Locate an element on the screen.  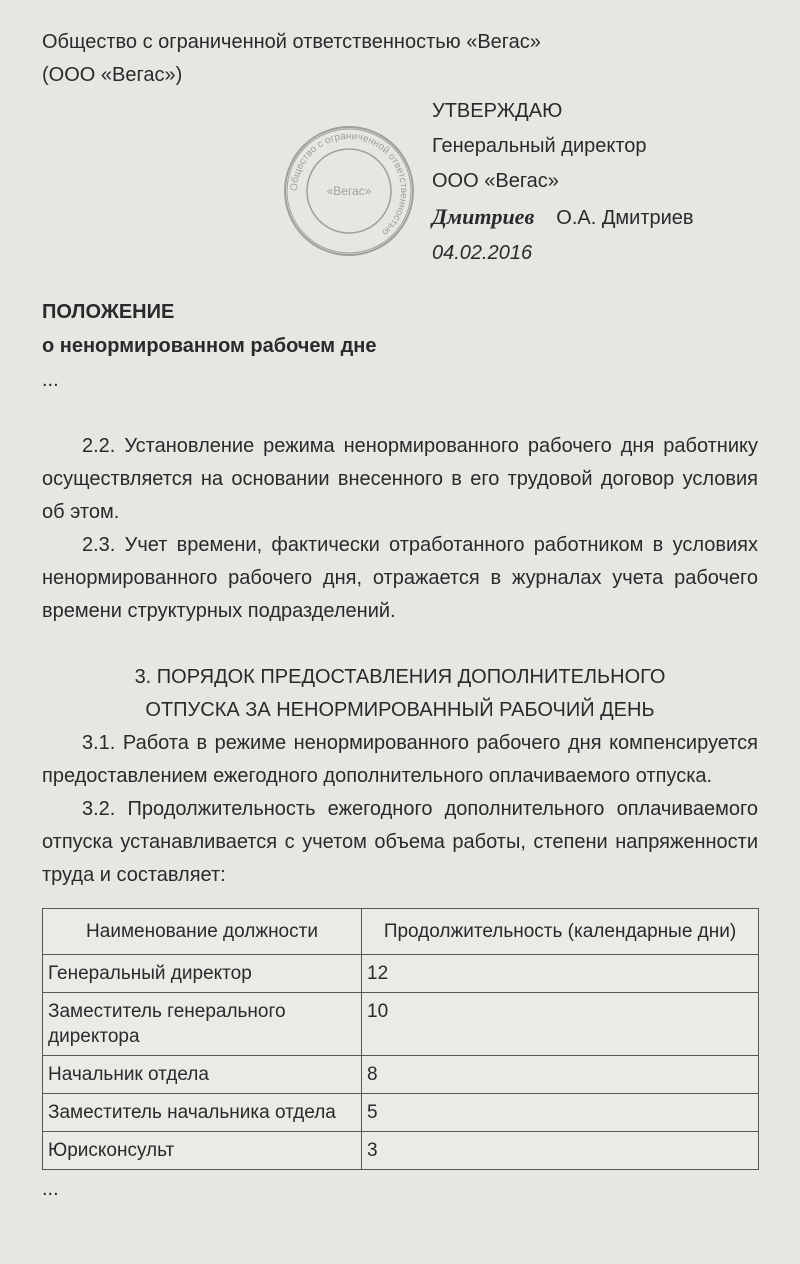
table-row: Начальник отдела 8 is located at coordinates (400, 1074).